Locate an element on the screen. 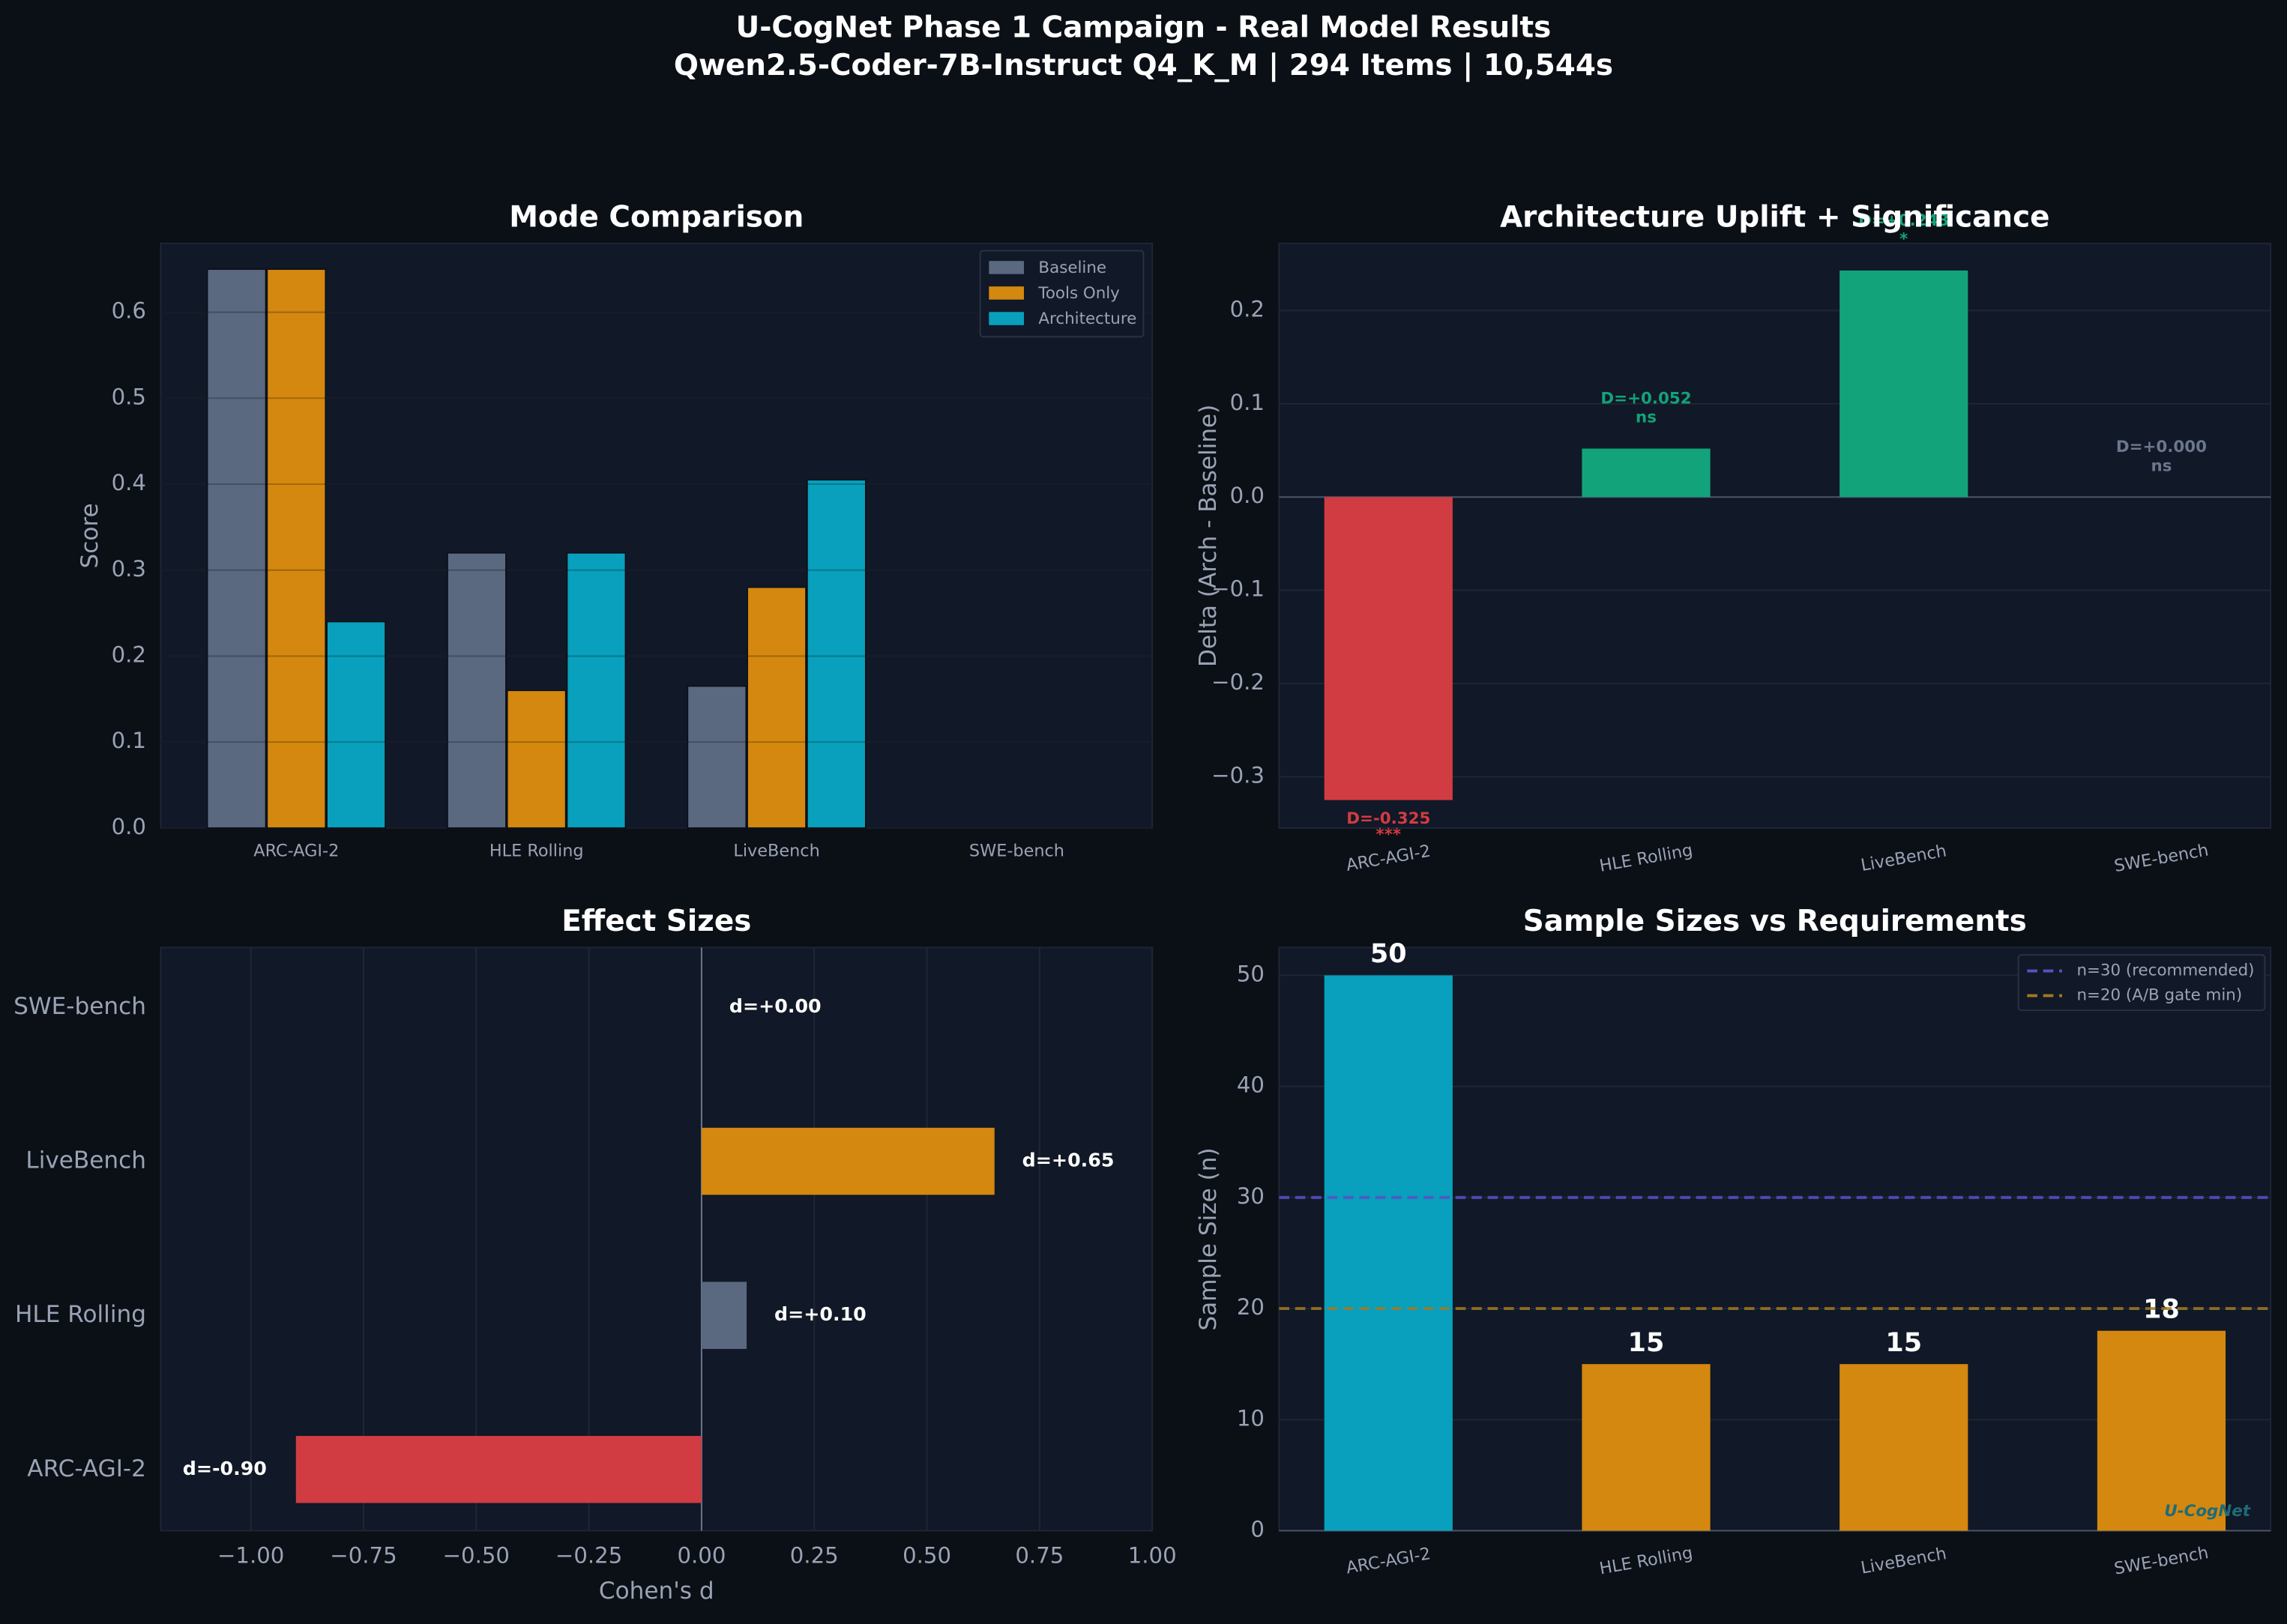 The height and width of the screenshot is (1624, 2287). chart-title: Effect Sizes is located at coordinates (656, 921).